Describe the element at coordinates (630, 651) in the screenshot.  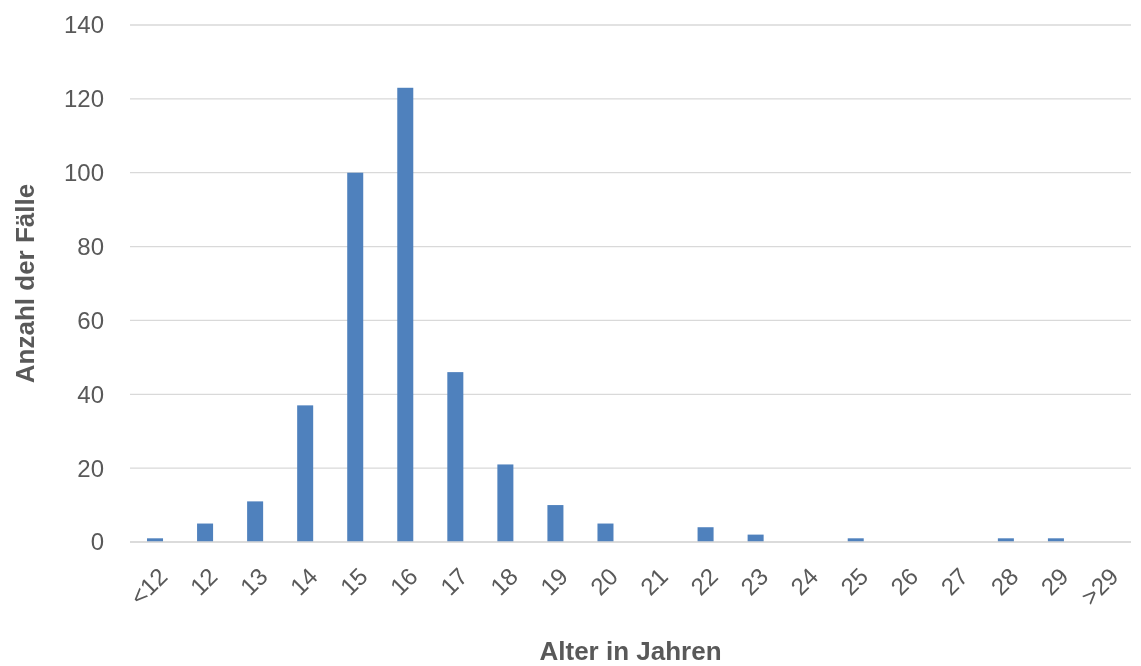
I see `x-axis-title: Alter in Jahren` at that location.